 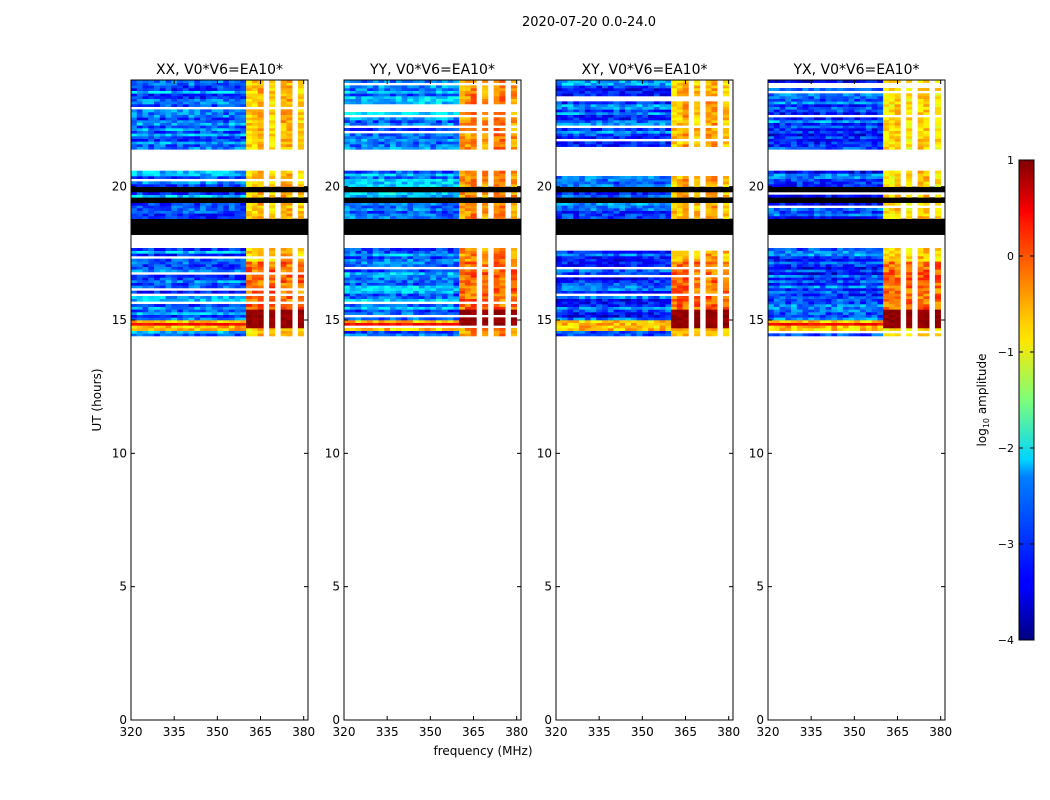 What do you see at coordinates (430, 732) in the screenshot?
I see `x-tick-label: 350` at bounding box center [430, 732].